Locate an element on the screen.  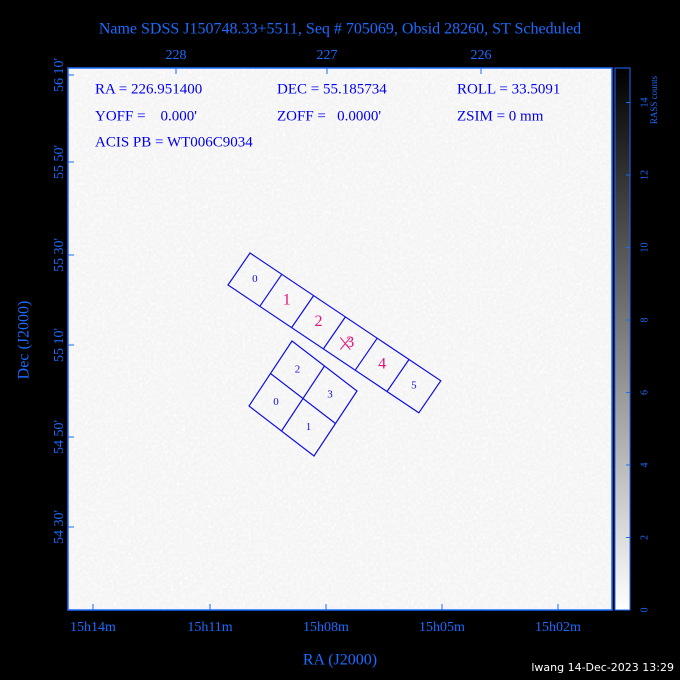
x-axis-label: RA (J2000) is located at coordinates (340, 660).